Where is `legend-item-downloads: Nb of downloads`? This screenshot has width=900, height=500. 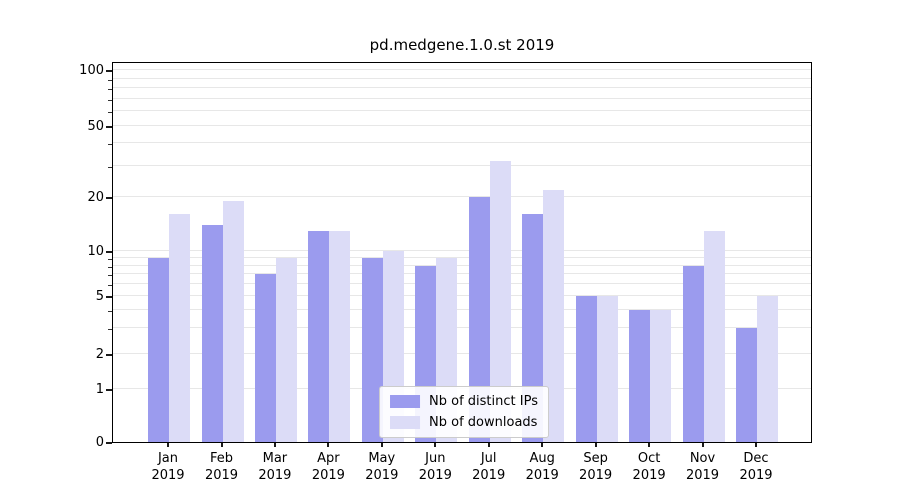
legend-item-downloads: Nb of downloads is located at coordinates (464, 422).